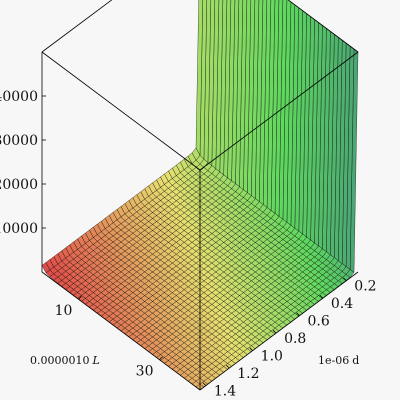  What do you see at coordinates (19, 97) in the screenshot?
I see `z-tick-label: 40000` at bounding box center [19, 97].